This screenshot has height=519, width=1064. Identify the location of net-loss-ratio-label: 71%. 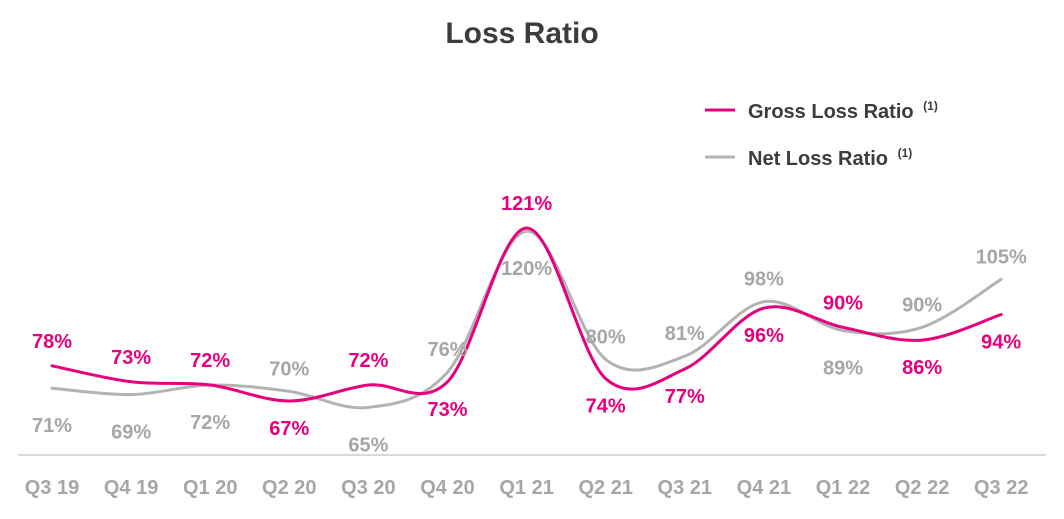
(52, 426).